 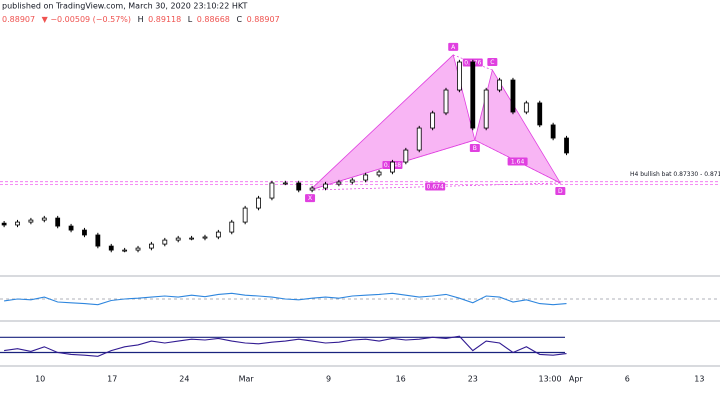 What do you see at coordinates (699, 379) in the screenshot?
I see `x-tick-label: 13` at bounding box center [699, 379].